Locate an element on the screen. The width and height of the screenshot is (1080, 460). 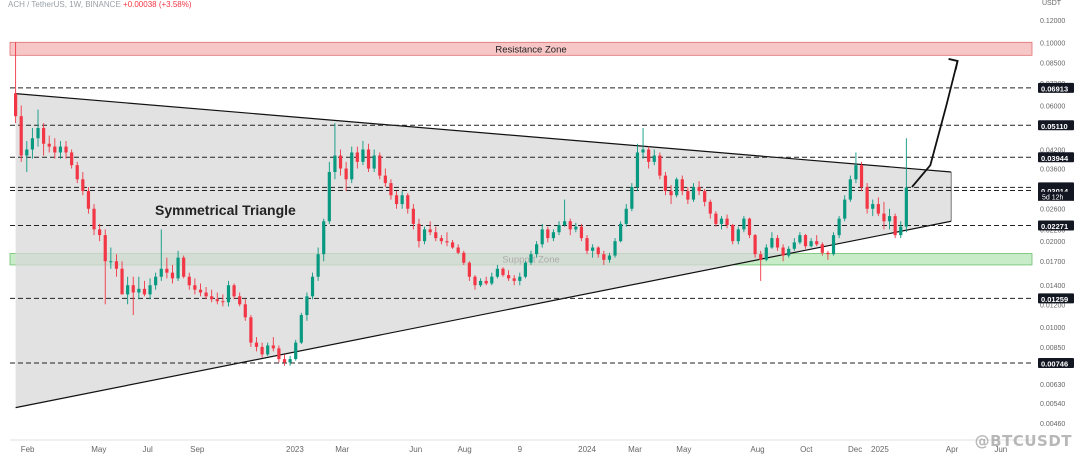
zone-resistance is located at coordinates (521, 48).